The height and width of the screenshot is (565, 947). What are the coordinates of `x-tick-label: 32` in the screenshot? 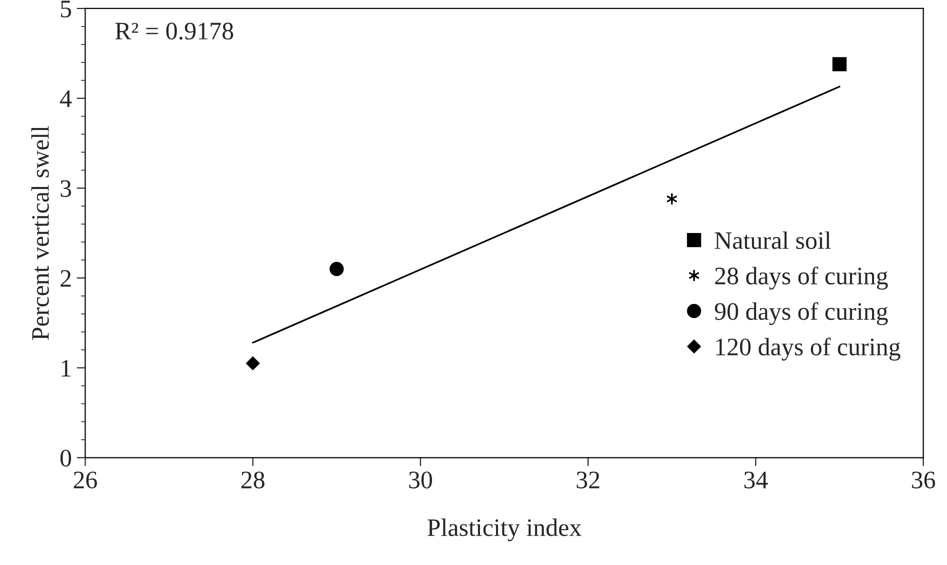 It's located at (588, 480).